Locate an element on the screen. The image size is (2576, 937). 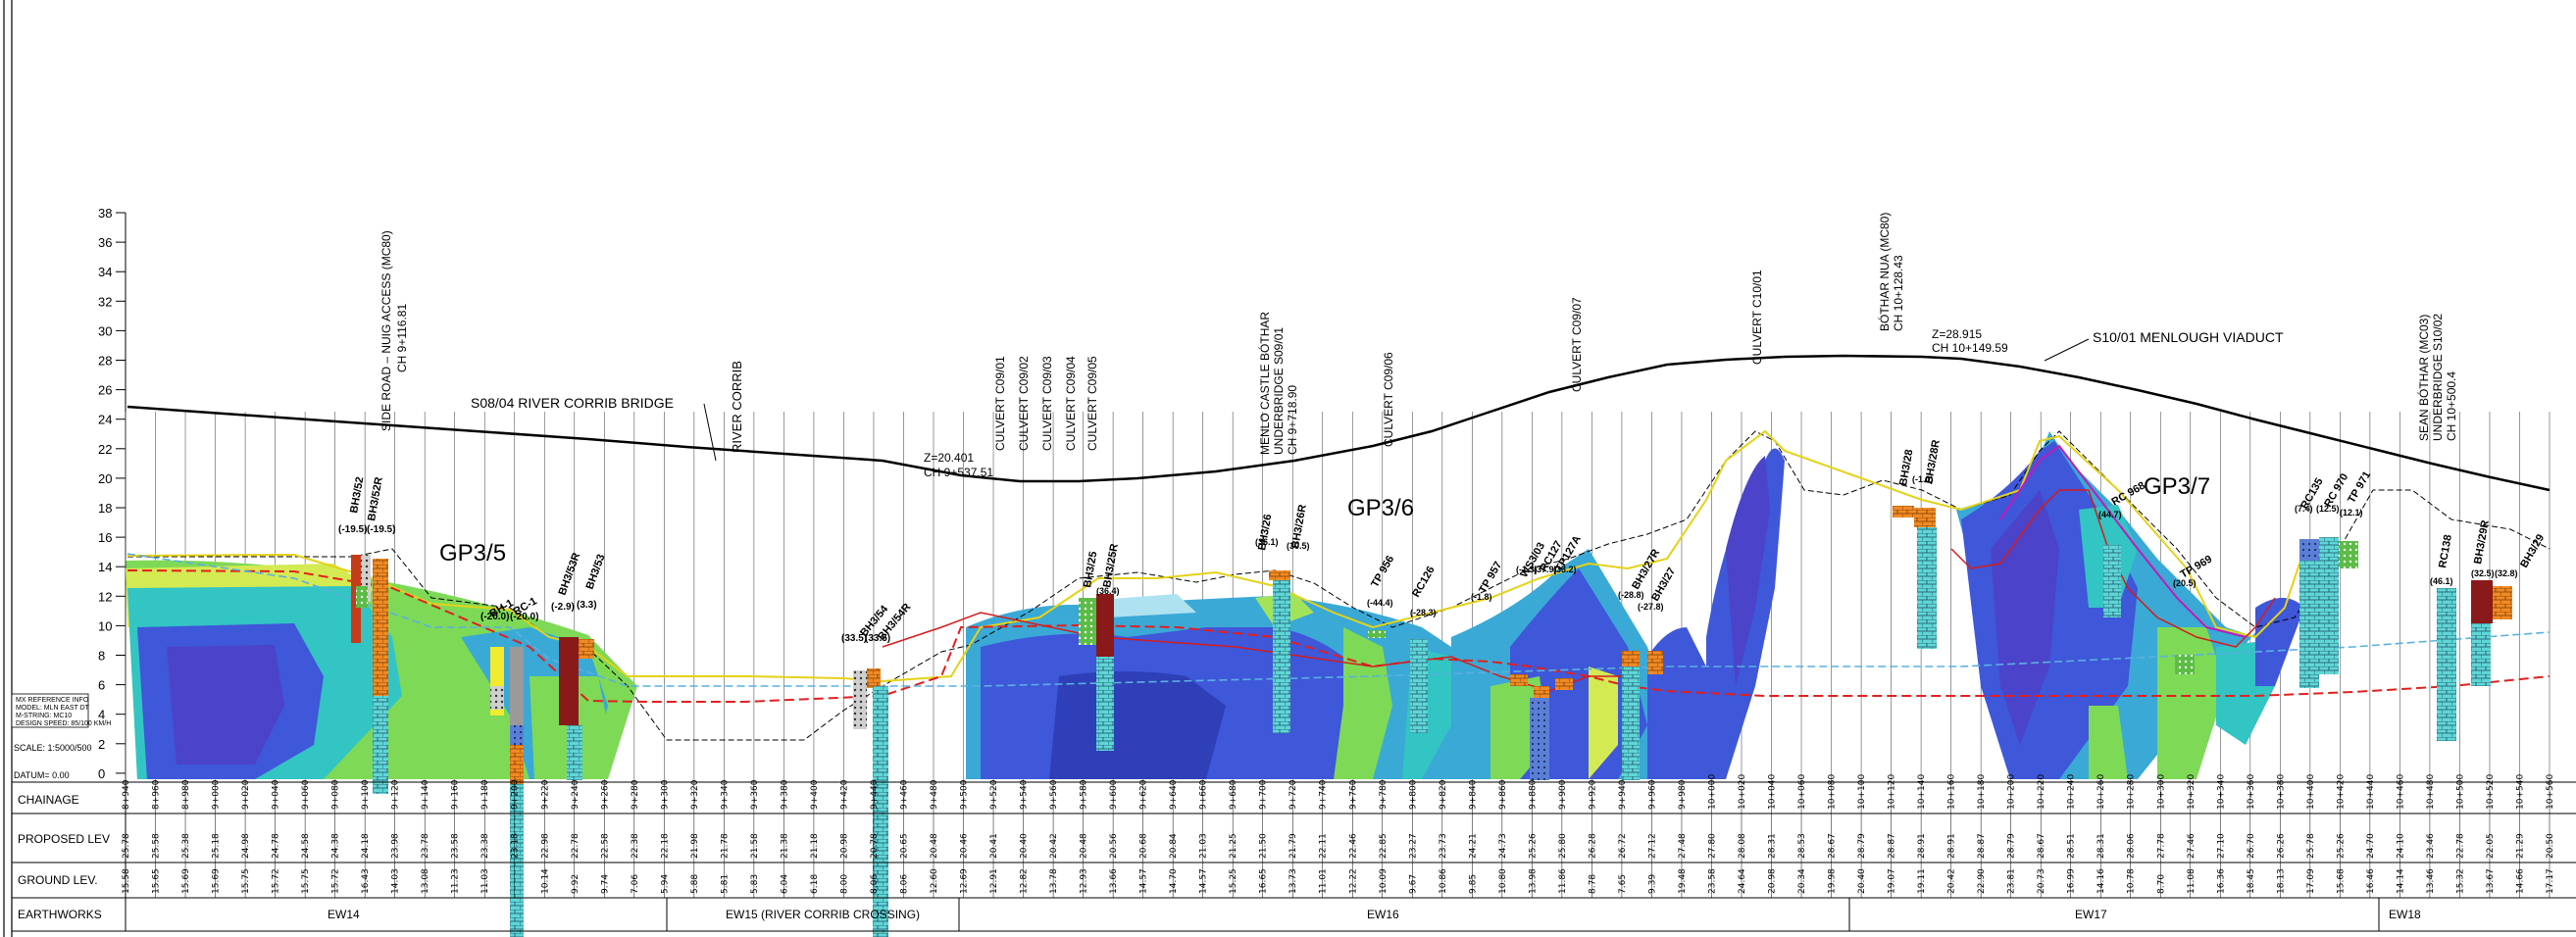
chainage-cell: 10+280 is located at coordinates (2132, 792).